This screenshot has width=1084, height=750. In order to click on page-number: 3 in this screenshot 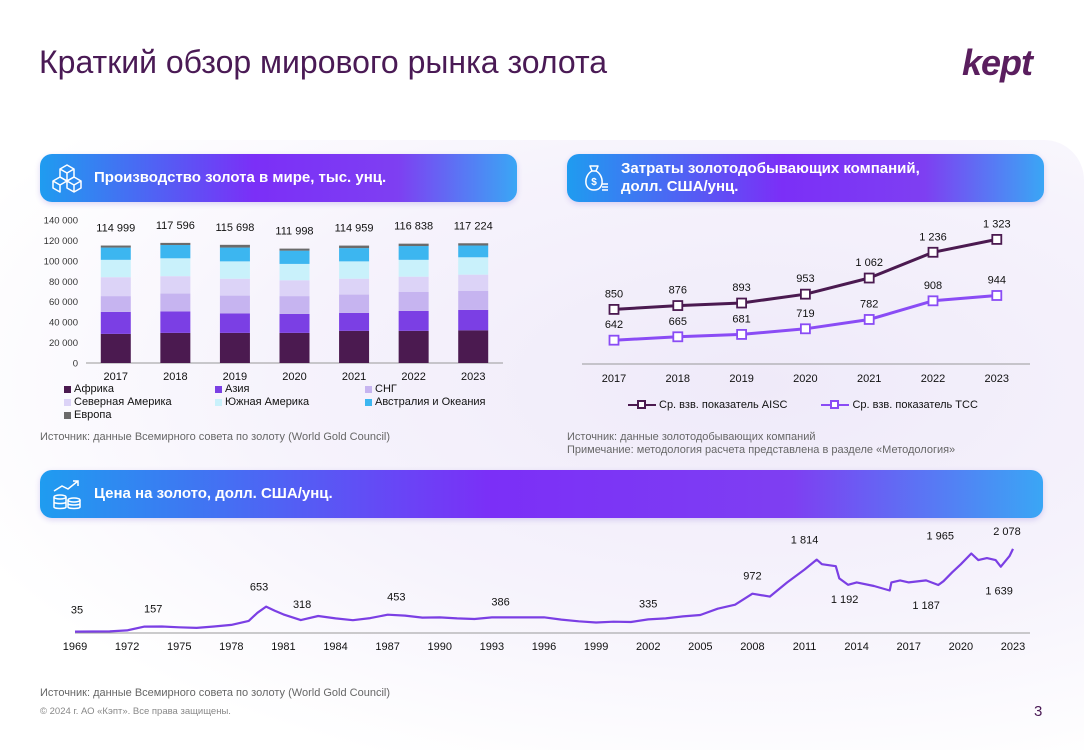, I will do `click(1038, 711)`.